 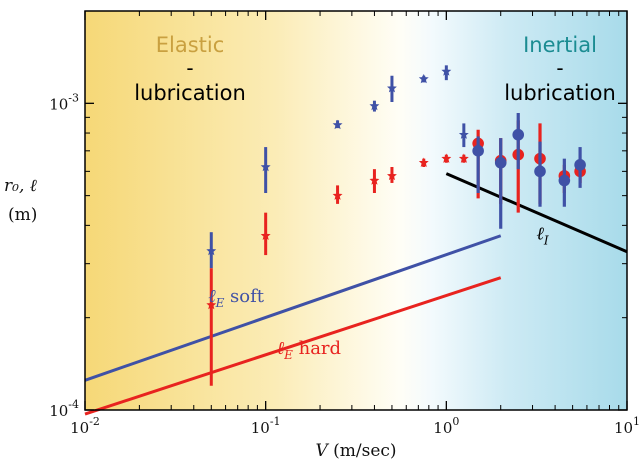 I want to click on x-tick-label-exp-1: -1, so click(x=275, y=421).